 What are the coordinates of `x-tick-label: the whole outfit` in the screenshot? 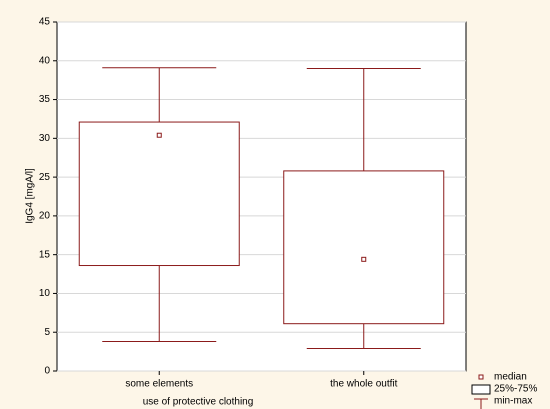 It's located at (363, 384).